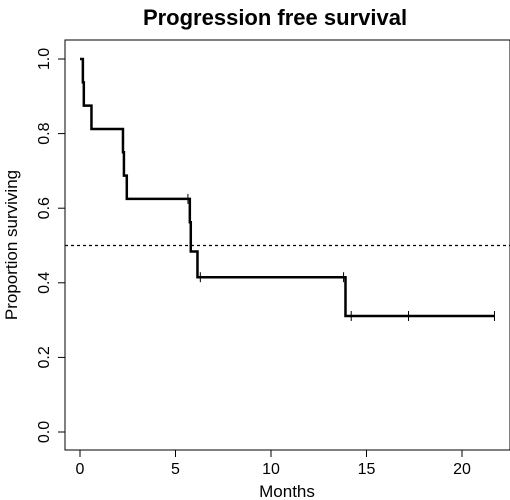  I want to click on y-tick-label: 0.4, so click(44, 283).